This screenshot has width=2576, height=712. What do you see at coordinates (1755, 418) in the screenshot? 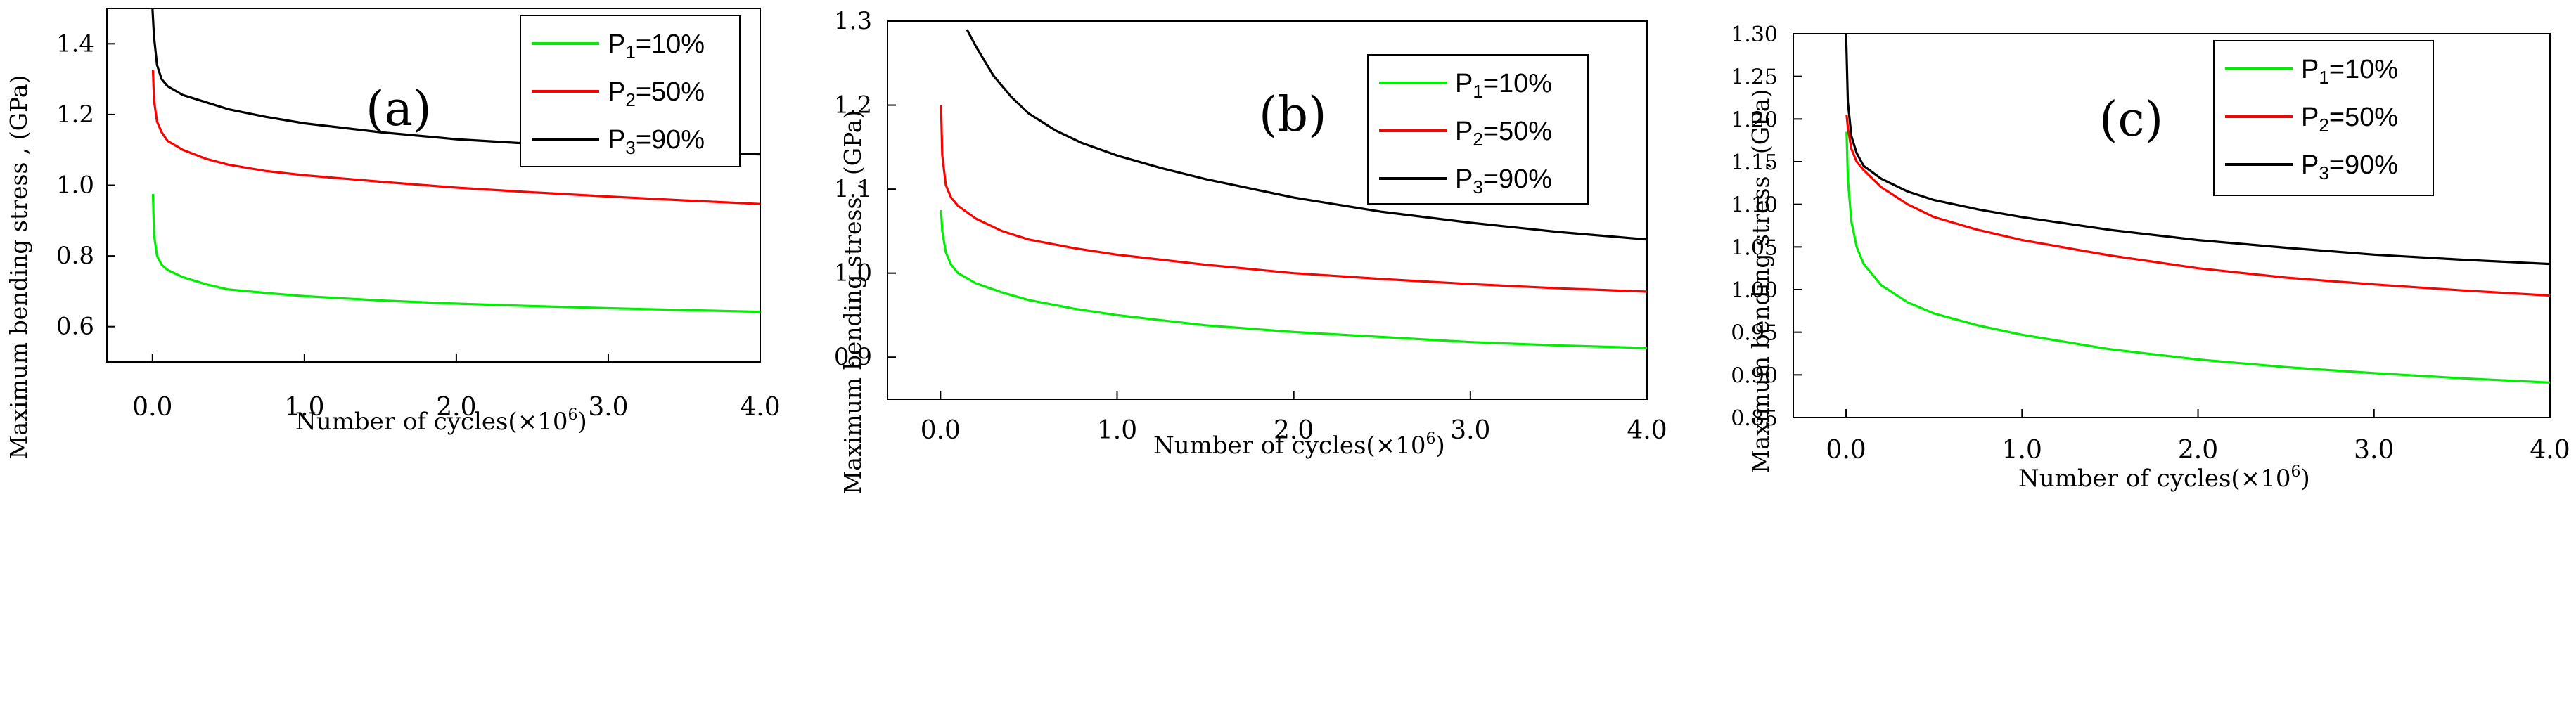
I see `y-tick-label: 0.85` at bounding box center [1755, 418].